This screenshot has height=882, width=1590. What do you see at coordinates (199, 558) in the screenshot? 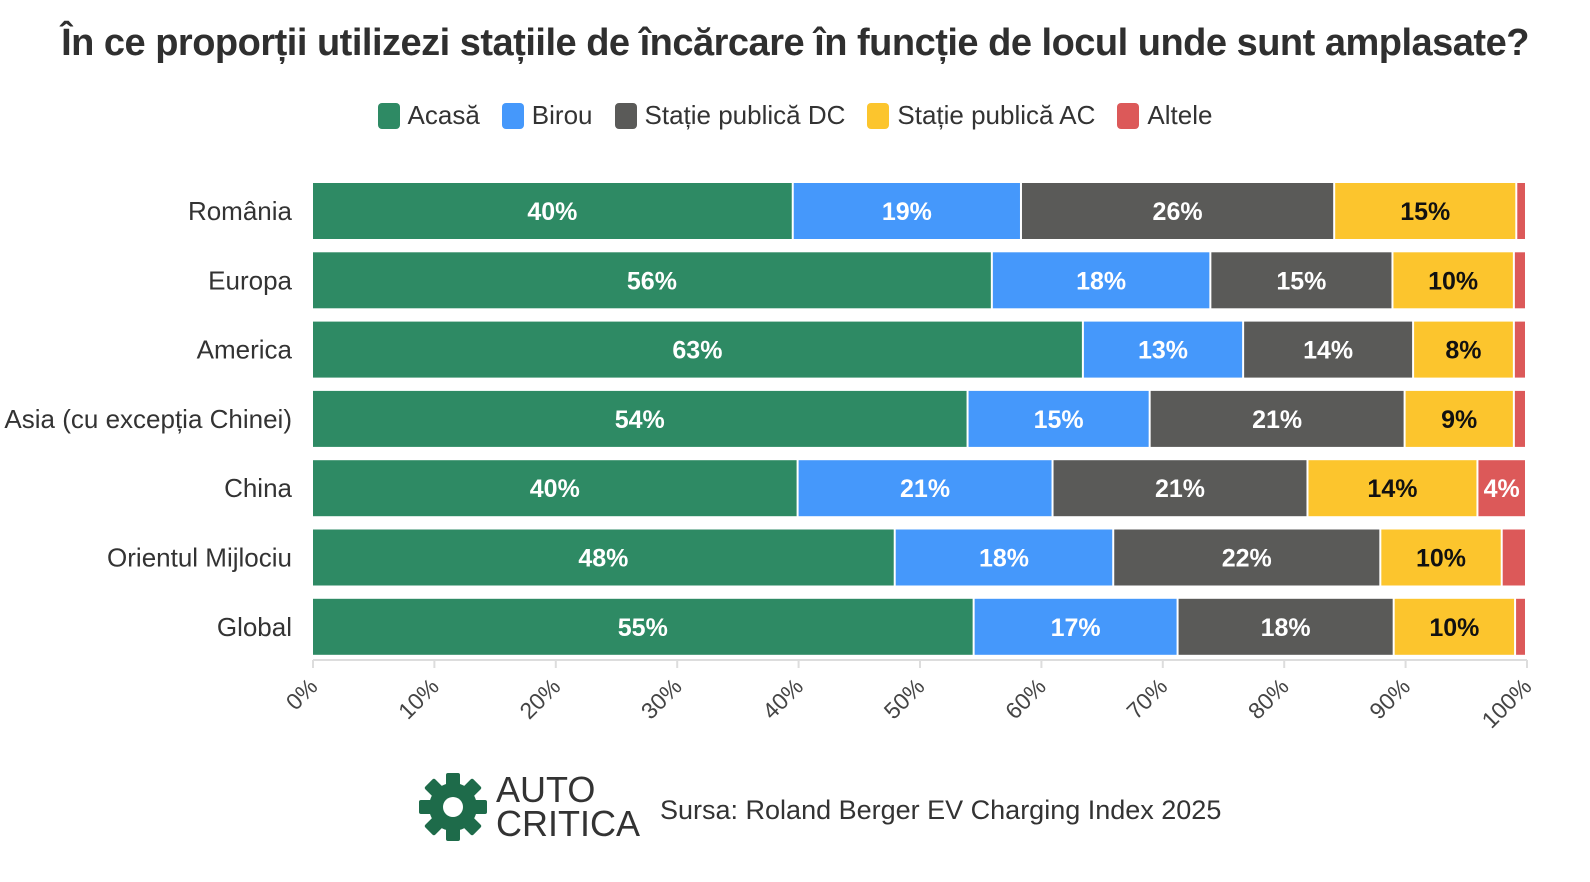
I see `category-label: Orientul Mijlociu` at bounding box center [199, 558].